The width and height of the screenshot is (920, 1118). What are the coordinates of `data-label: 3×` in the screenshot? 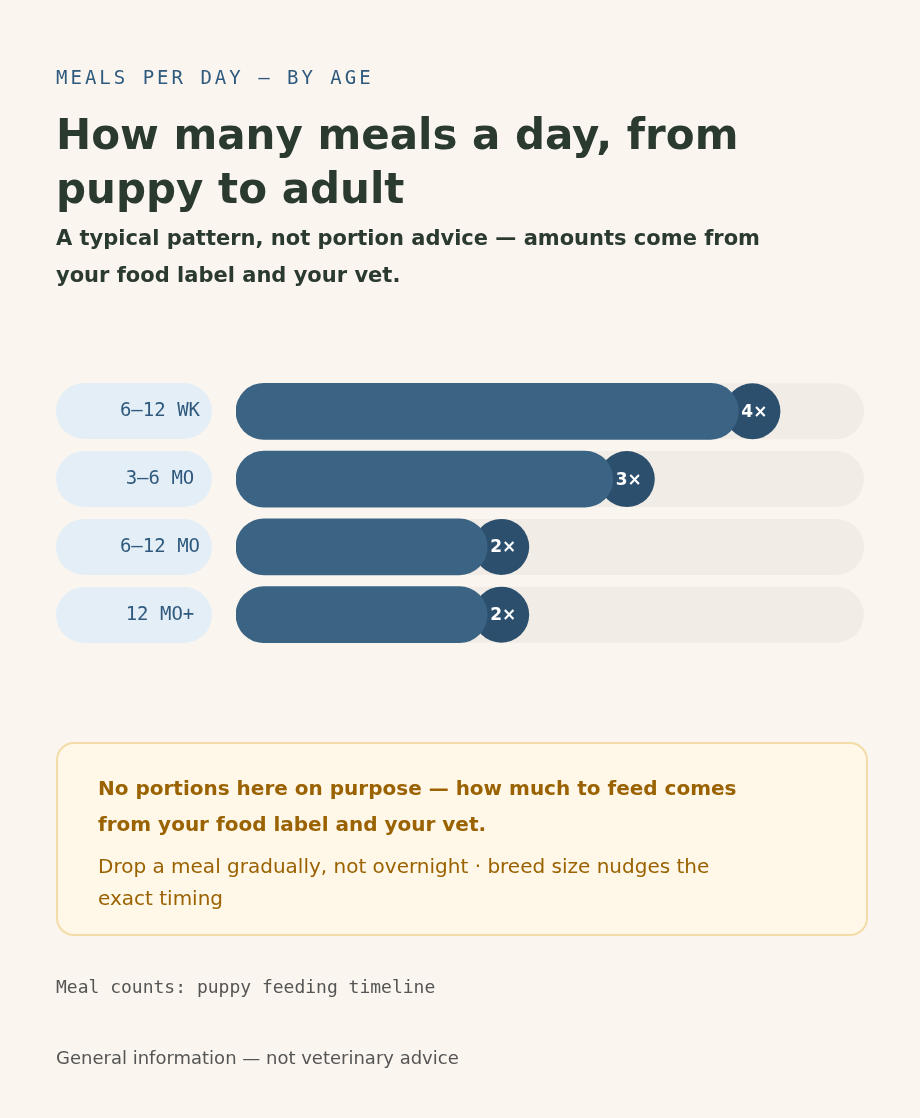 It's located at (628, 478).